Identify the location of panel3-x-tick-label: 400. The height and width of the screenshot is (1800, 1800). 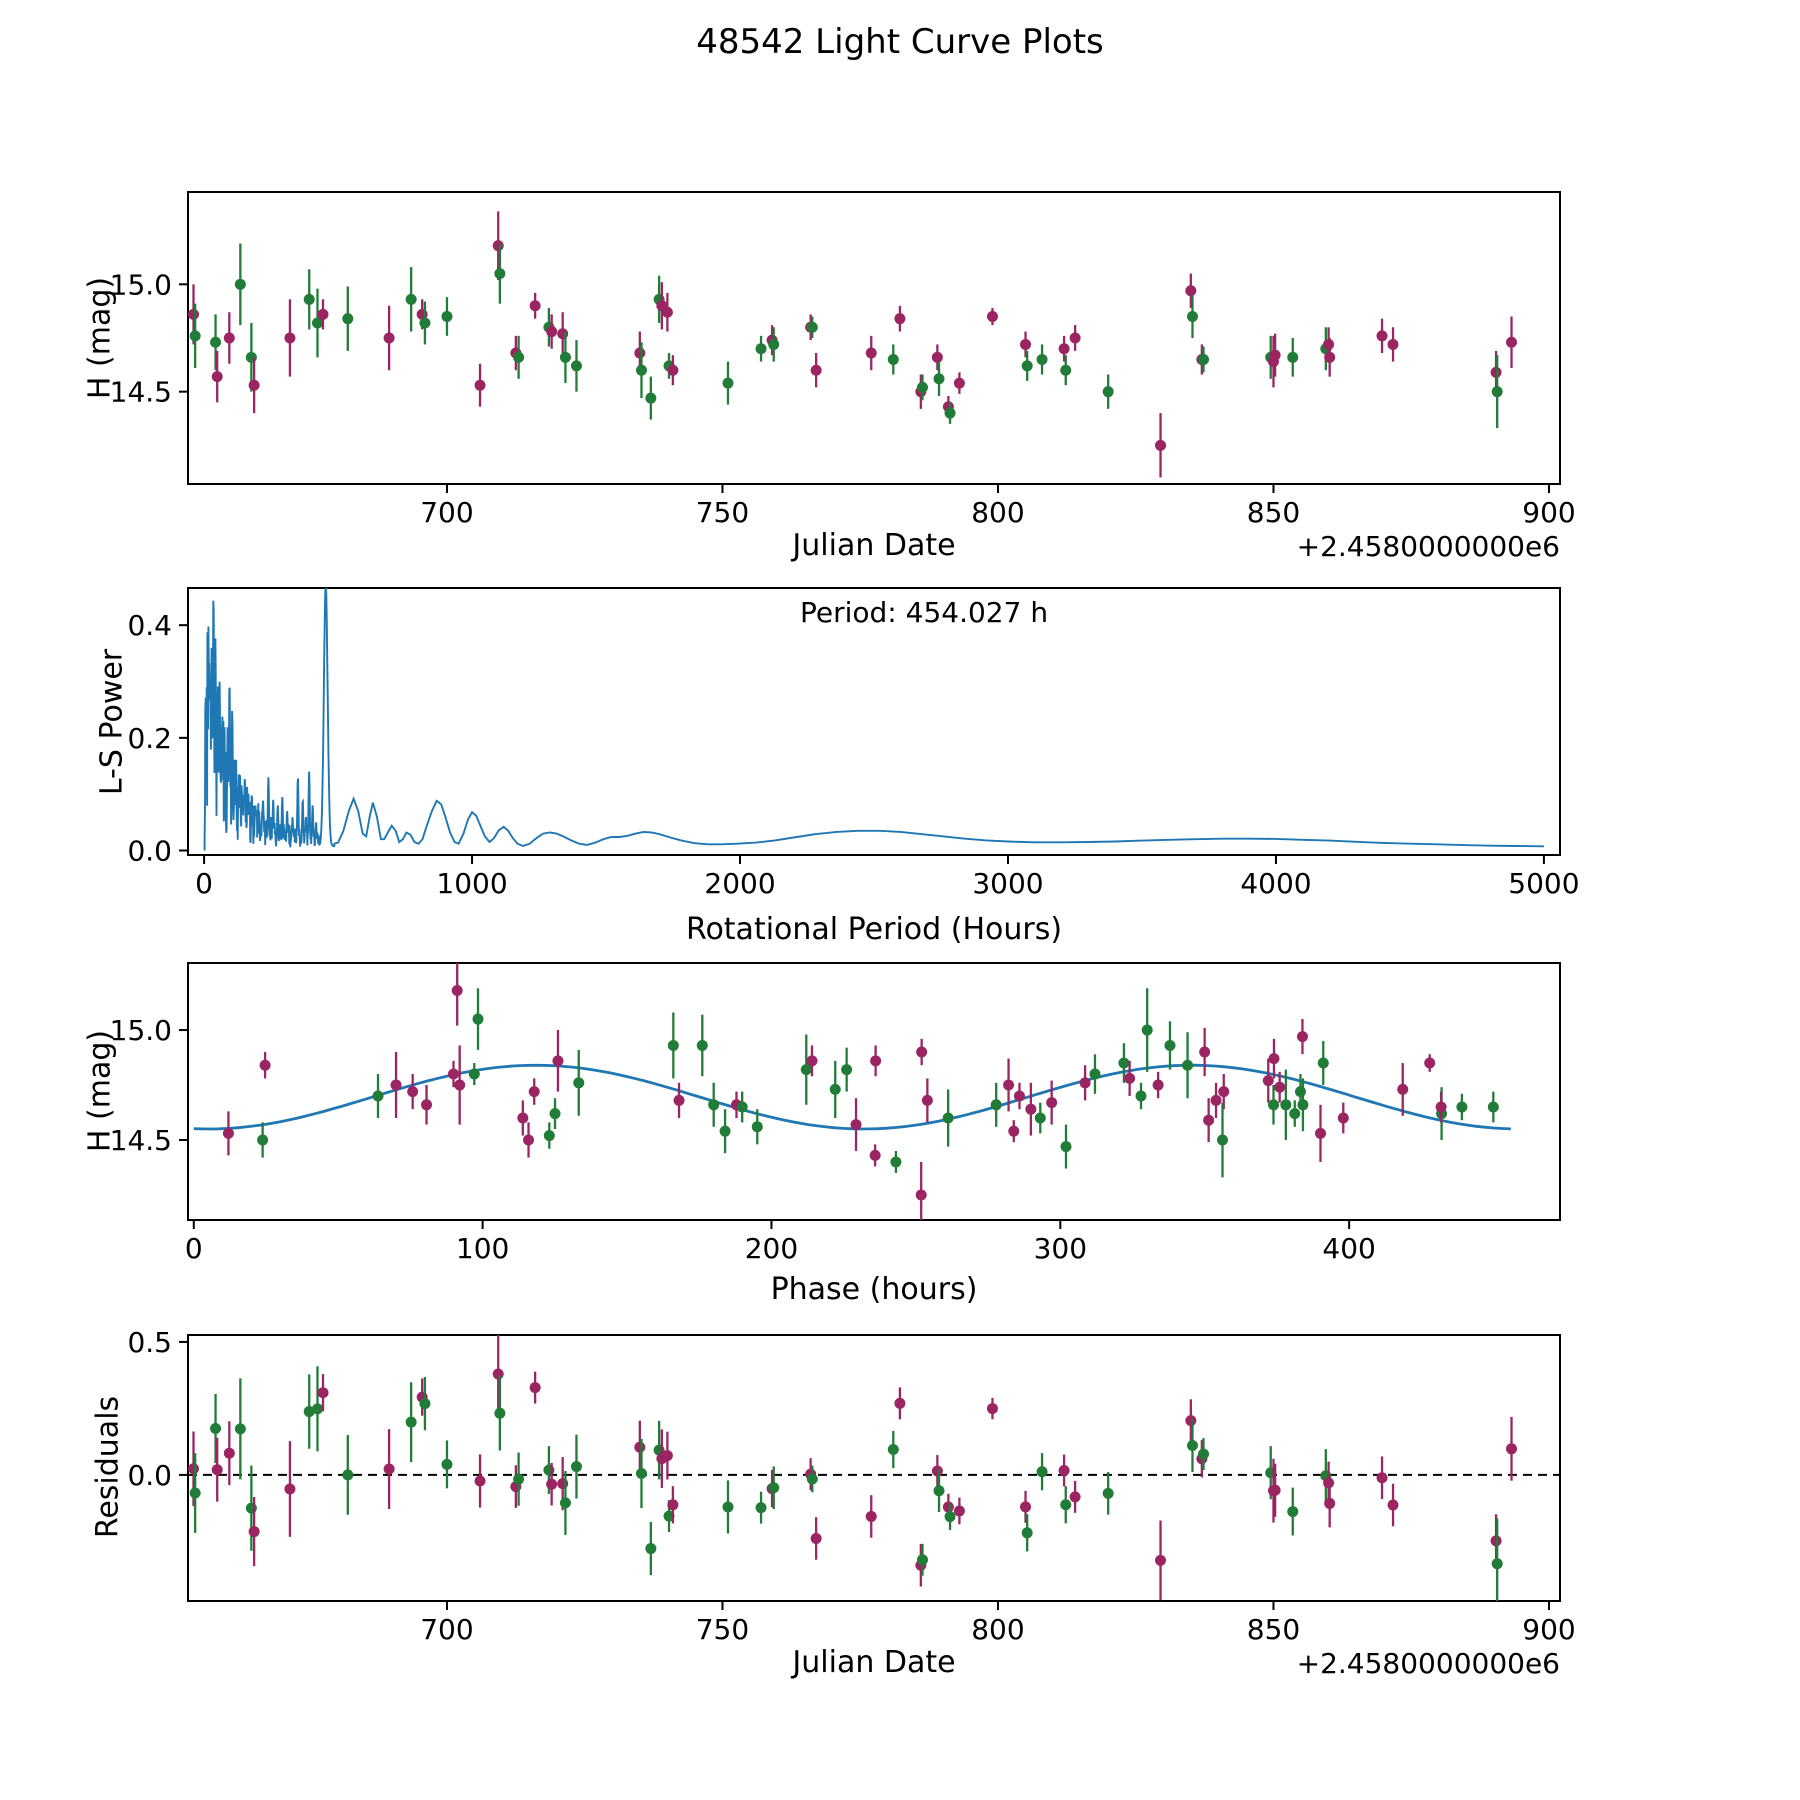
(1348, 1248).